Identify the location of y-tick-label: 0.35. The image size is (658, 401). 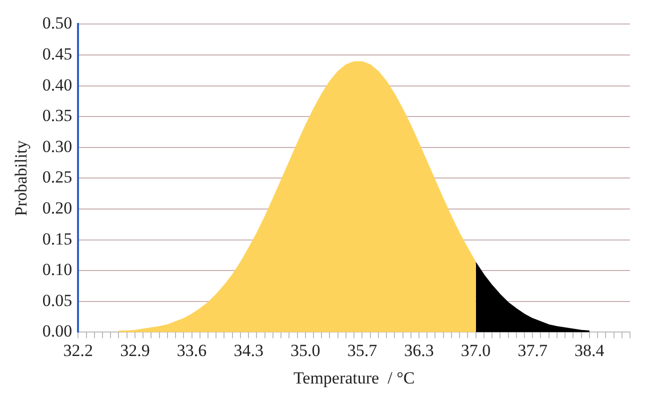
(57, 116).